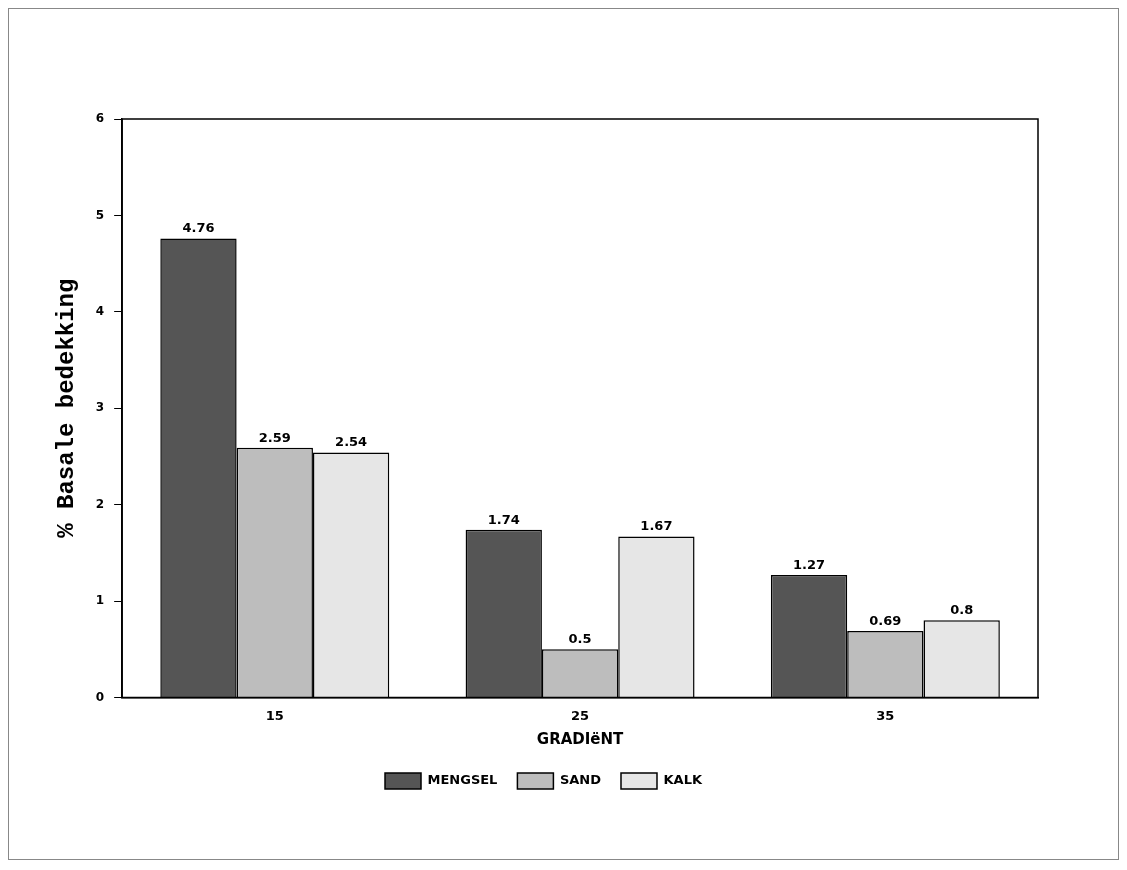 The image size is (1127, 870). Describe the element at coordinates (198, 228) in the screenshot. I see `data-label: 4.76` at that location.